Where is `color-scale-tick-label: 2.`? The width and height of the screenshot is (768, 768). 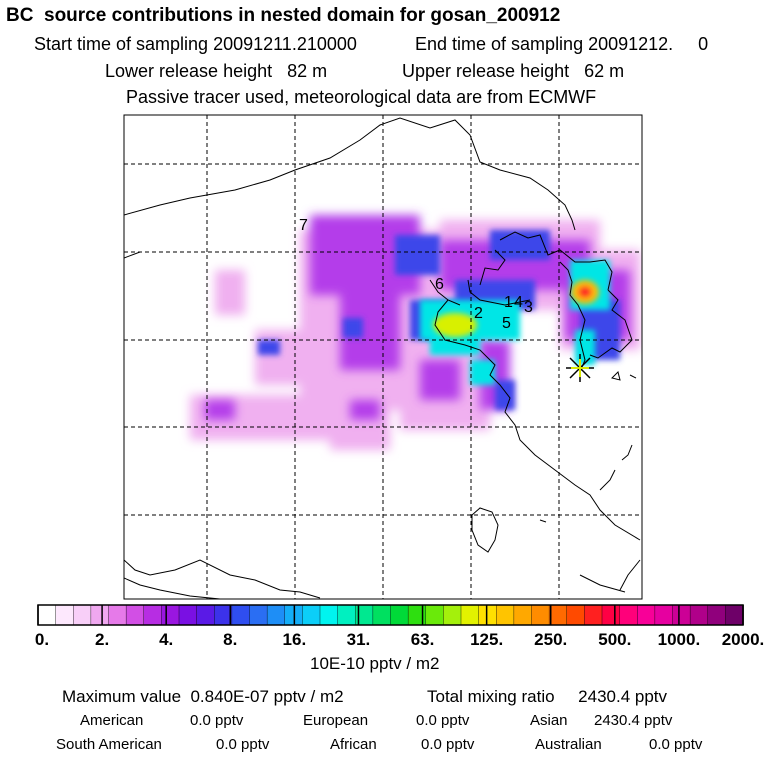 color-scale-tick-label: 2. is located at coordinates (102, 639).